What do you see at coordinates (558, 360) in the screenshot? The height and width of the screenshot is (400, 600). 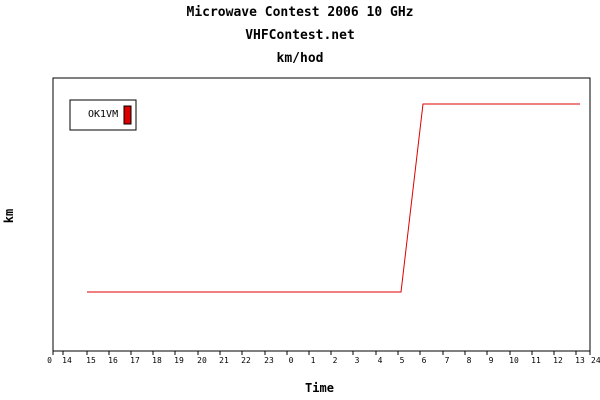 I see `x-tick-label: 12` at bounding box center [558, 360].